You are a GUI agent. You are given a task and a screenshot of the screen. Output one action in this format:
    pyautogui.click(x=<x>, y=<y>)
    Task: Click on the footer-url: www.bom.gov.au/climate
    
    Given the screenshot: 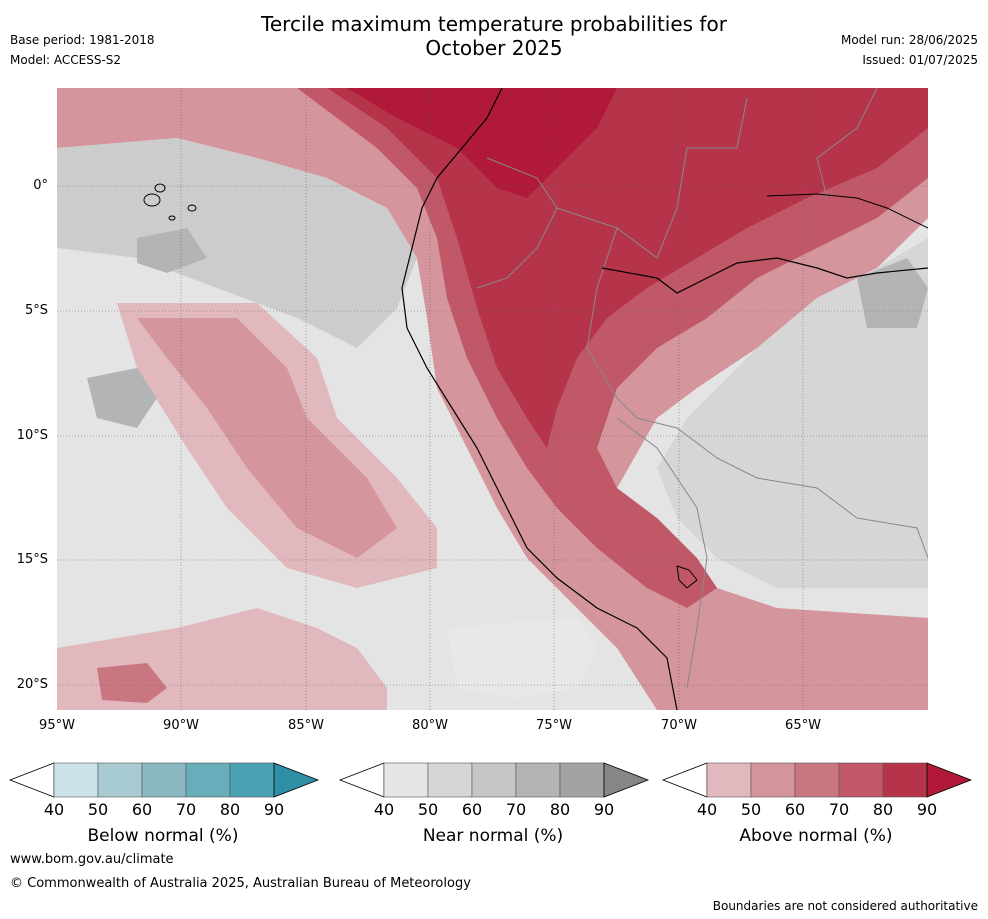 What is the action you would take?
    pyautogui.click(x=92, y=859)
    